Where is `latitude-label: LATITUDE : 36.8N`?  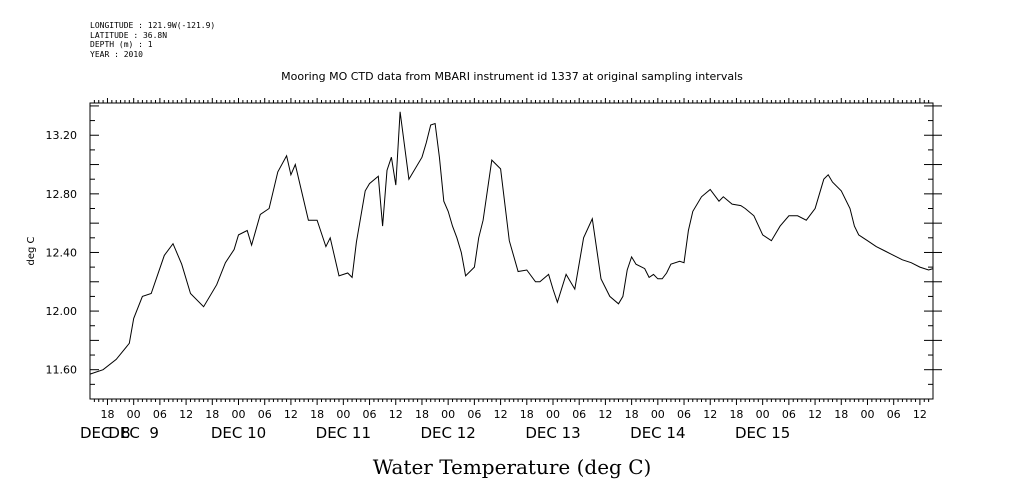
latitude-label: LATITUDE : 36.8N is located at coordinates (129, 35).